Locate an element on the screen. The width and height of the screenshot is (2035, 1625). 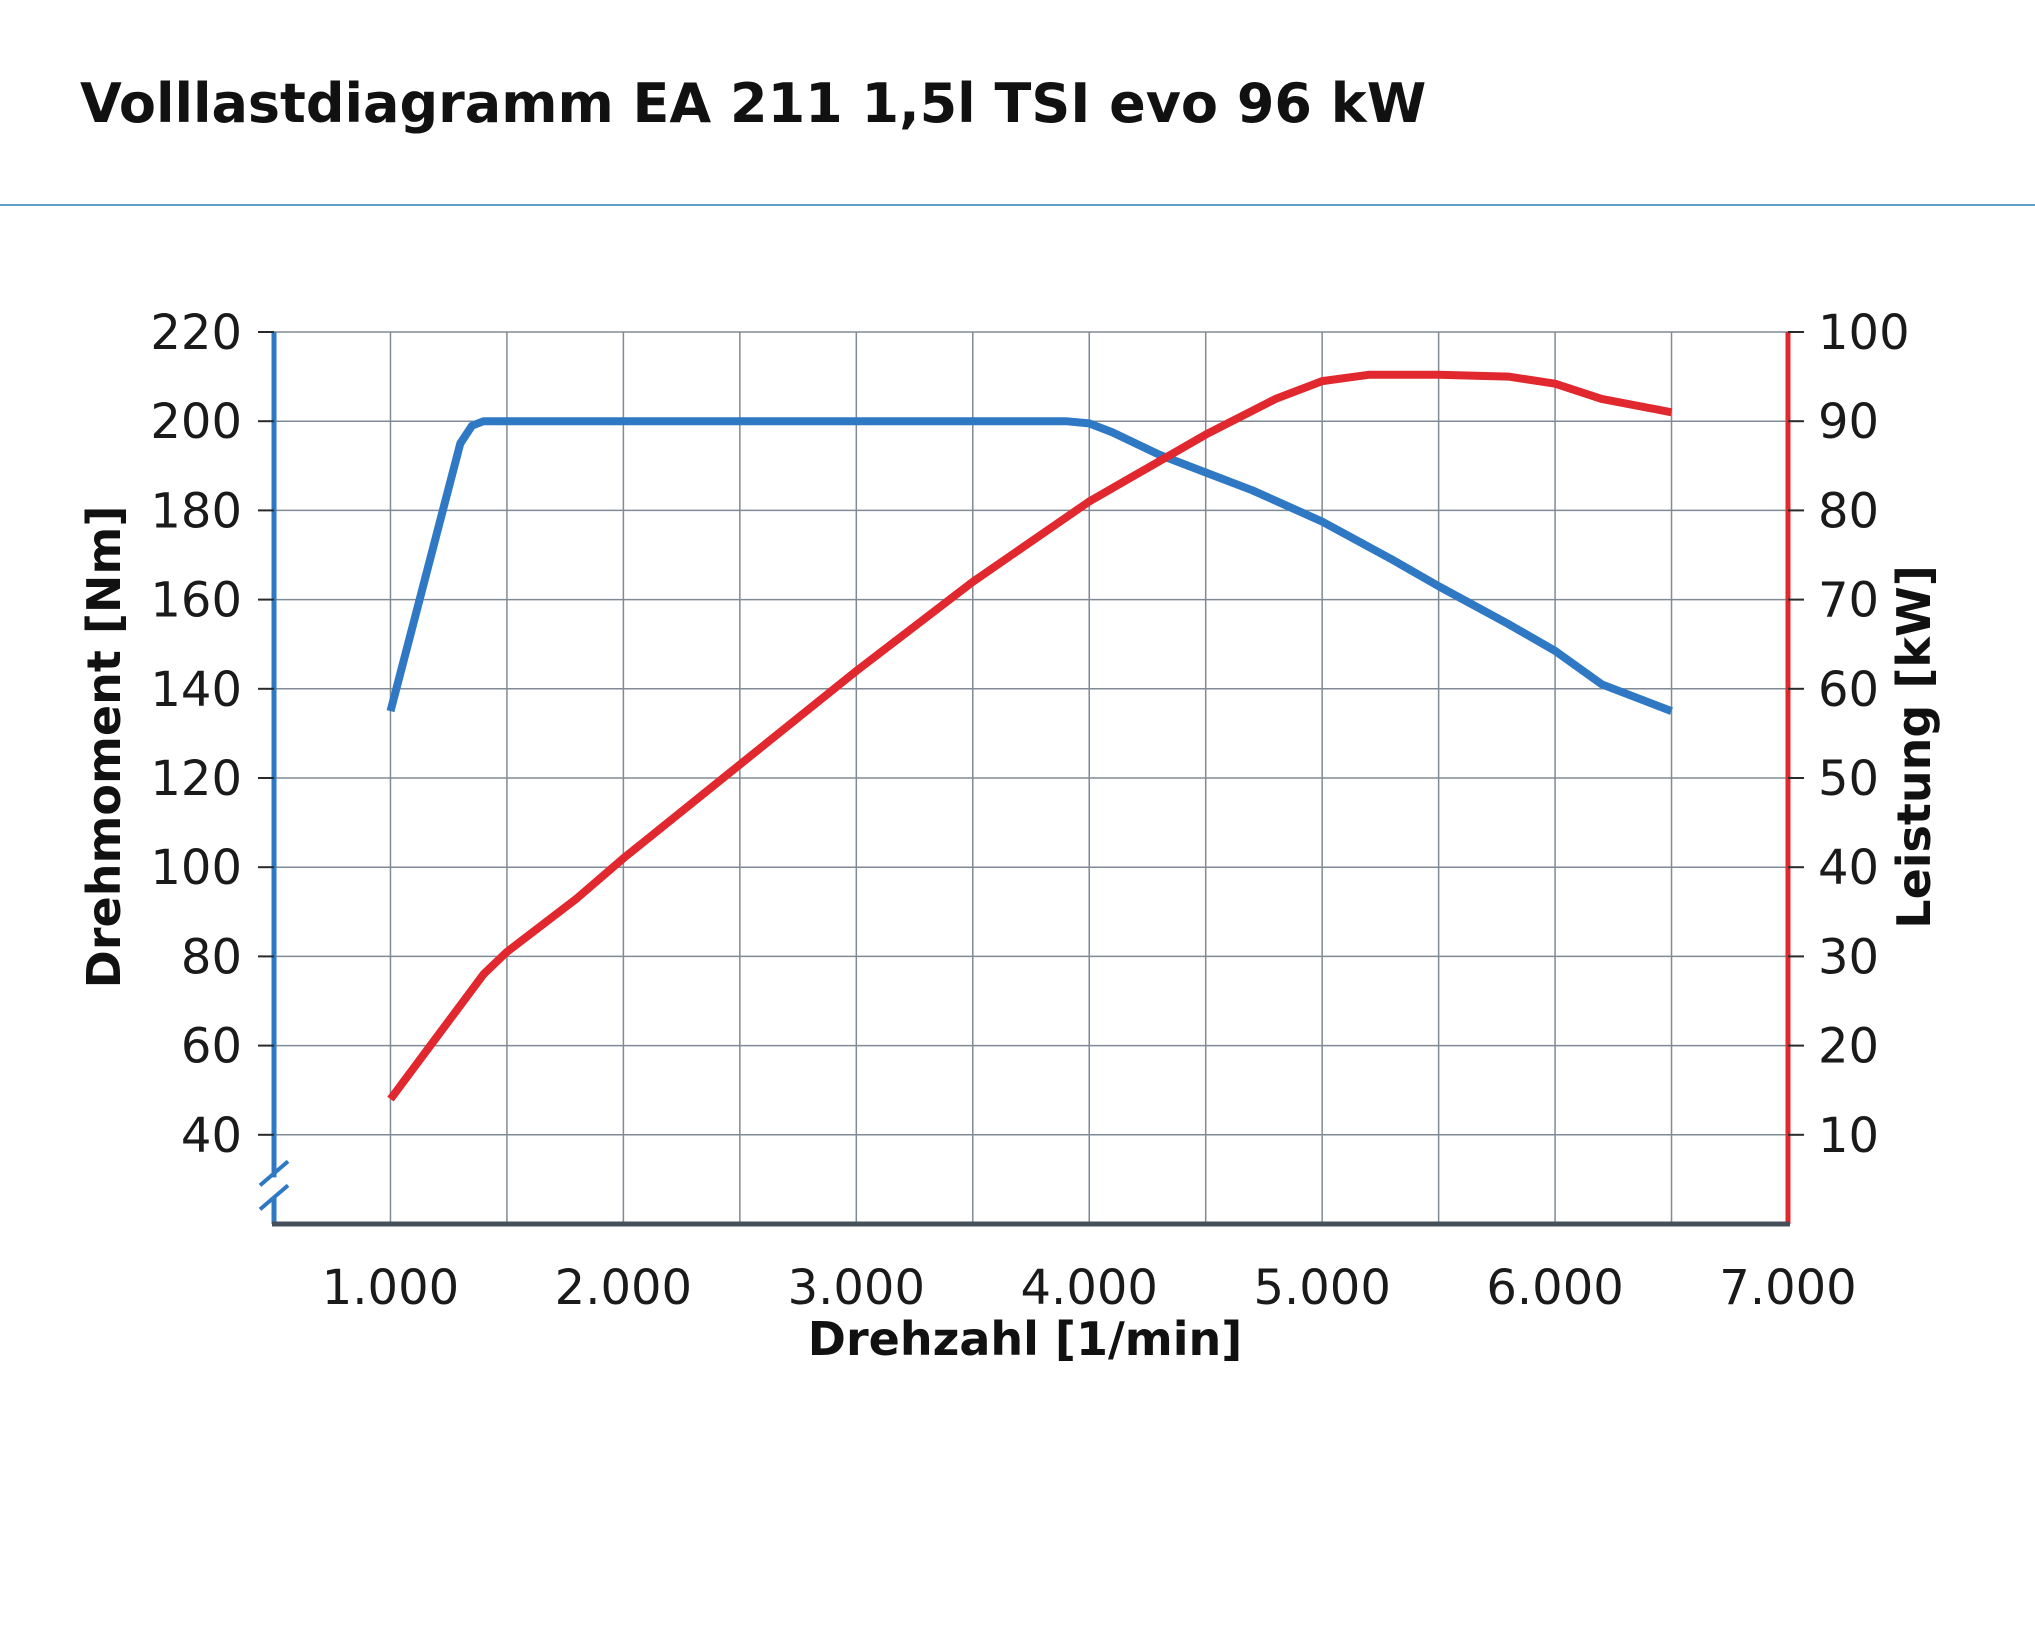
torque-series-line is located at coordinates (1029, 566).